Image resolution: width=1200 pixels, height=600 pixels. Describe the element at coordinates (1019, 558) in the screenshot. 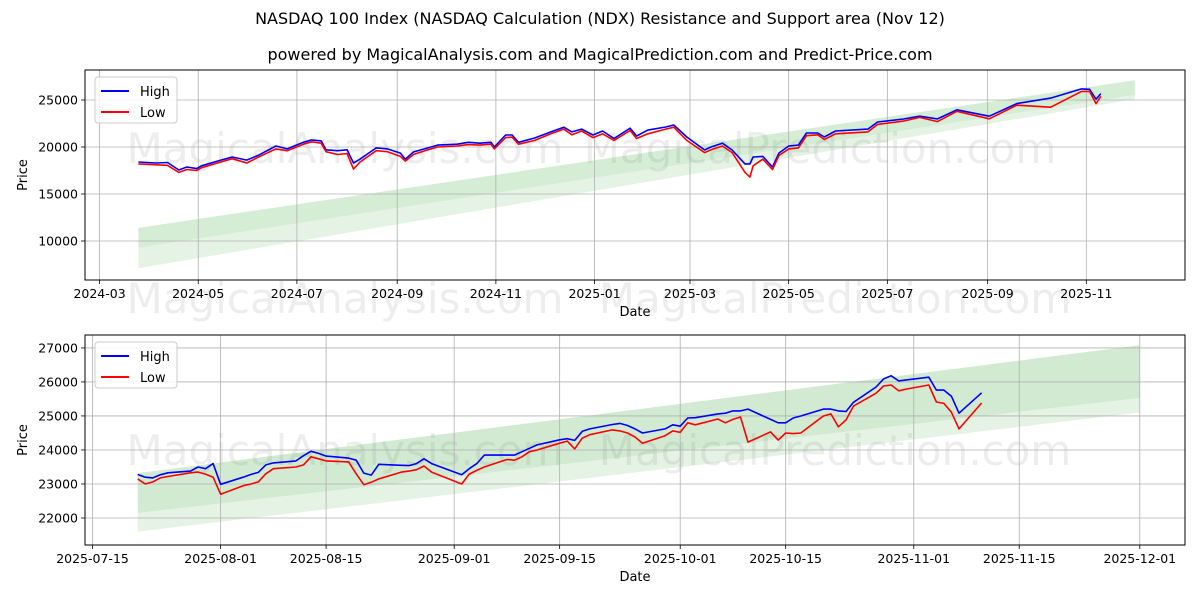

I see `x-tick-label: 2025-11-15` at that location.